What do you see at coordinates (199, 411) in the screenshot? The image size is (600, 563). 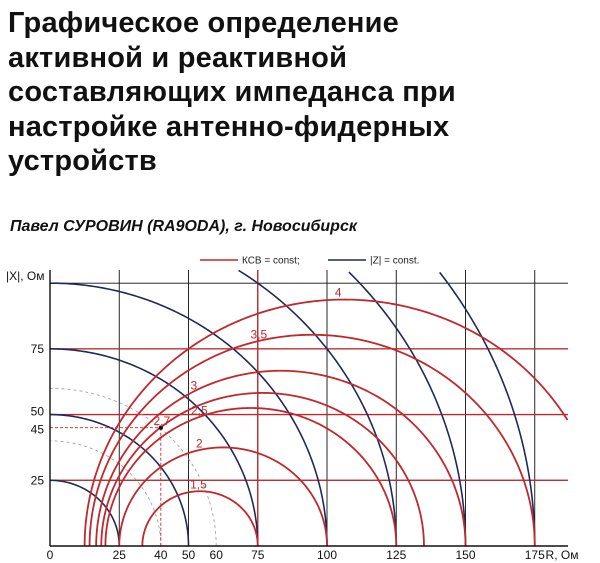 I see `swr-curve-label: 2,5` at bounding box center [199, 411].